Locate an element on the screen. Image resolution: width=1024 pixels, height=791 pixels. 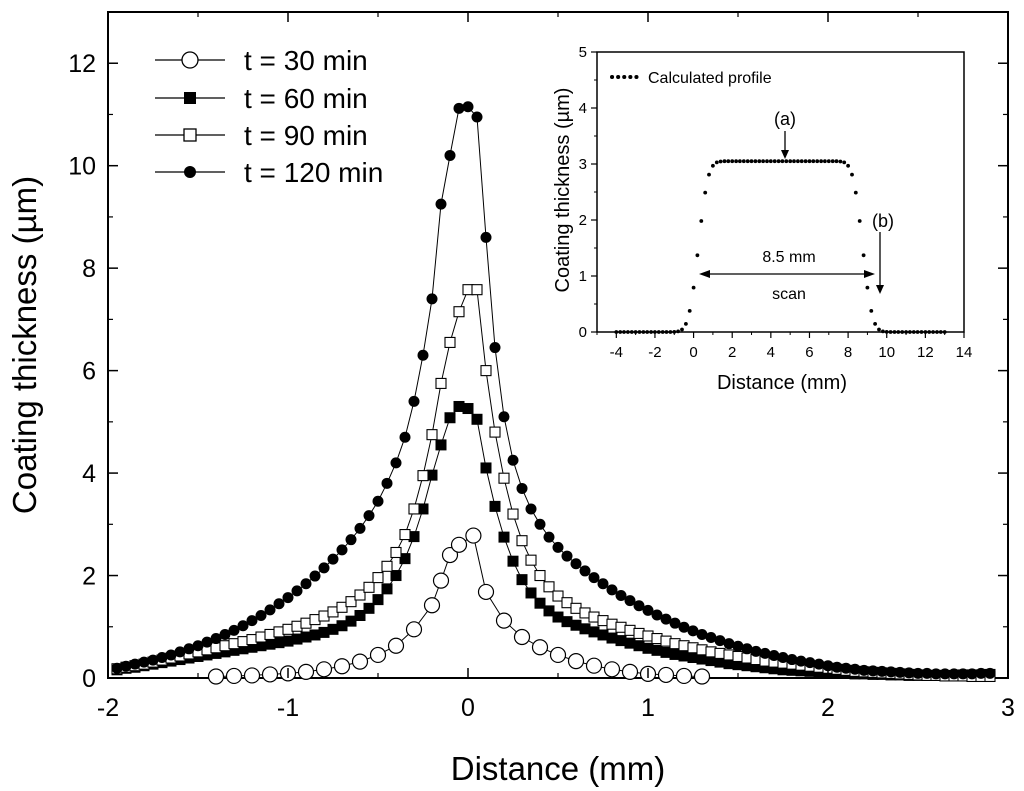
main-x-tick-label: 1 is located at coordinates (648, 708).